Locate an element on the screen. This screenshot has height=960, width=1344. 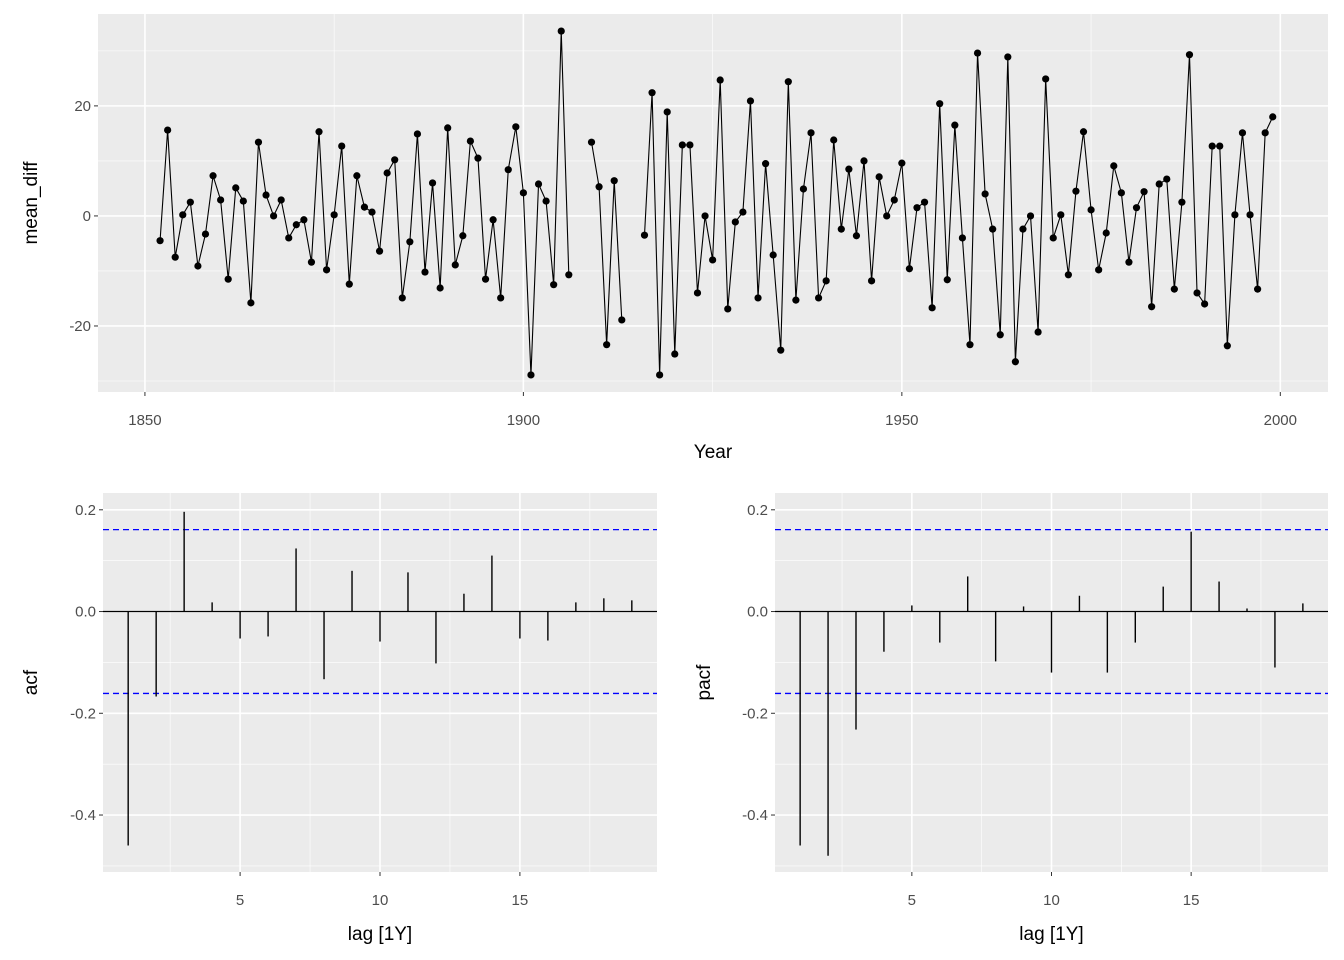
y-tick-label: -20 is located at coordinates (80, 326).